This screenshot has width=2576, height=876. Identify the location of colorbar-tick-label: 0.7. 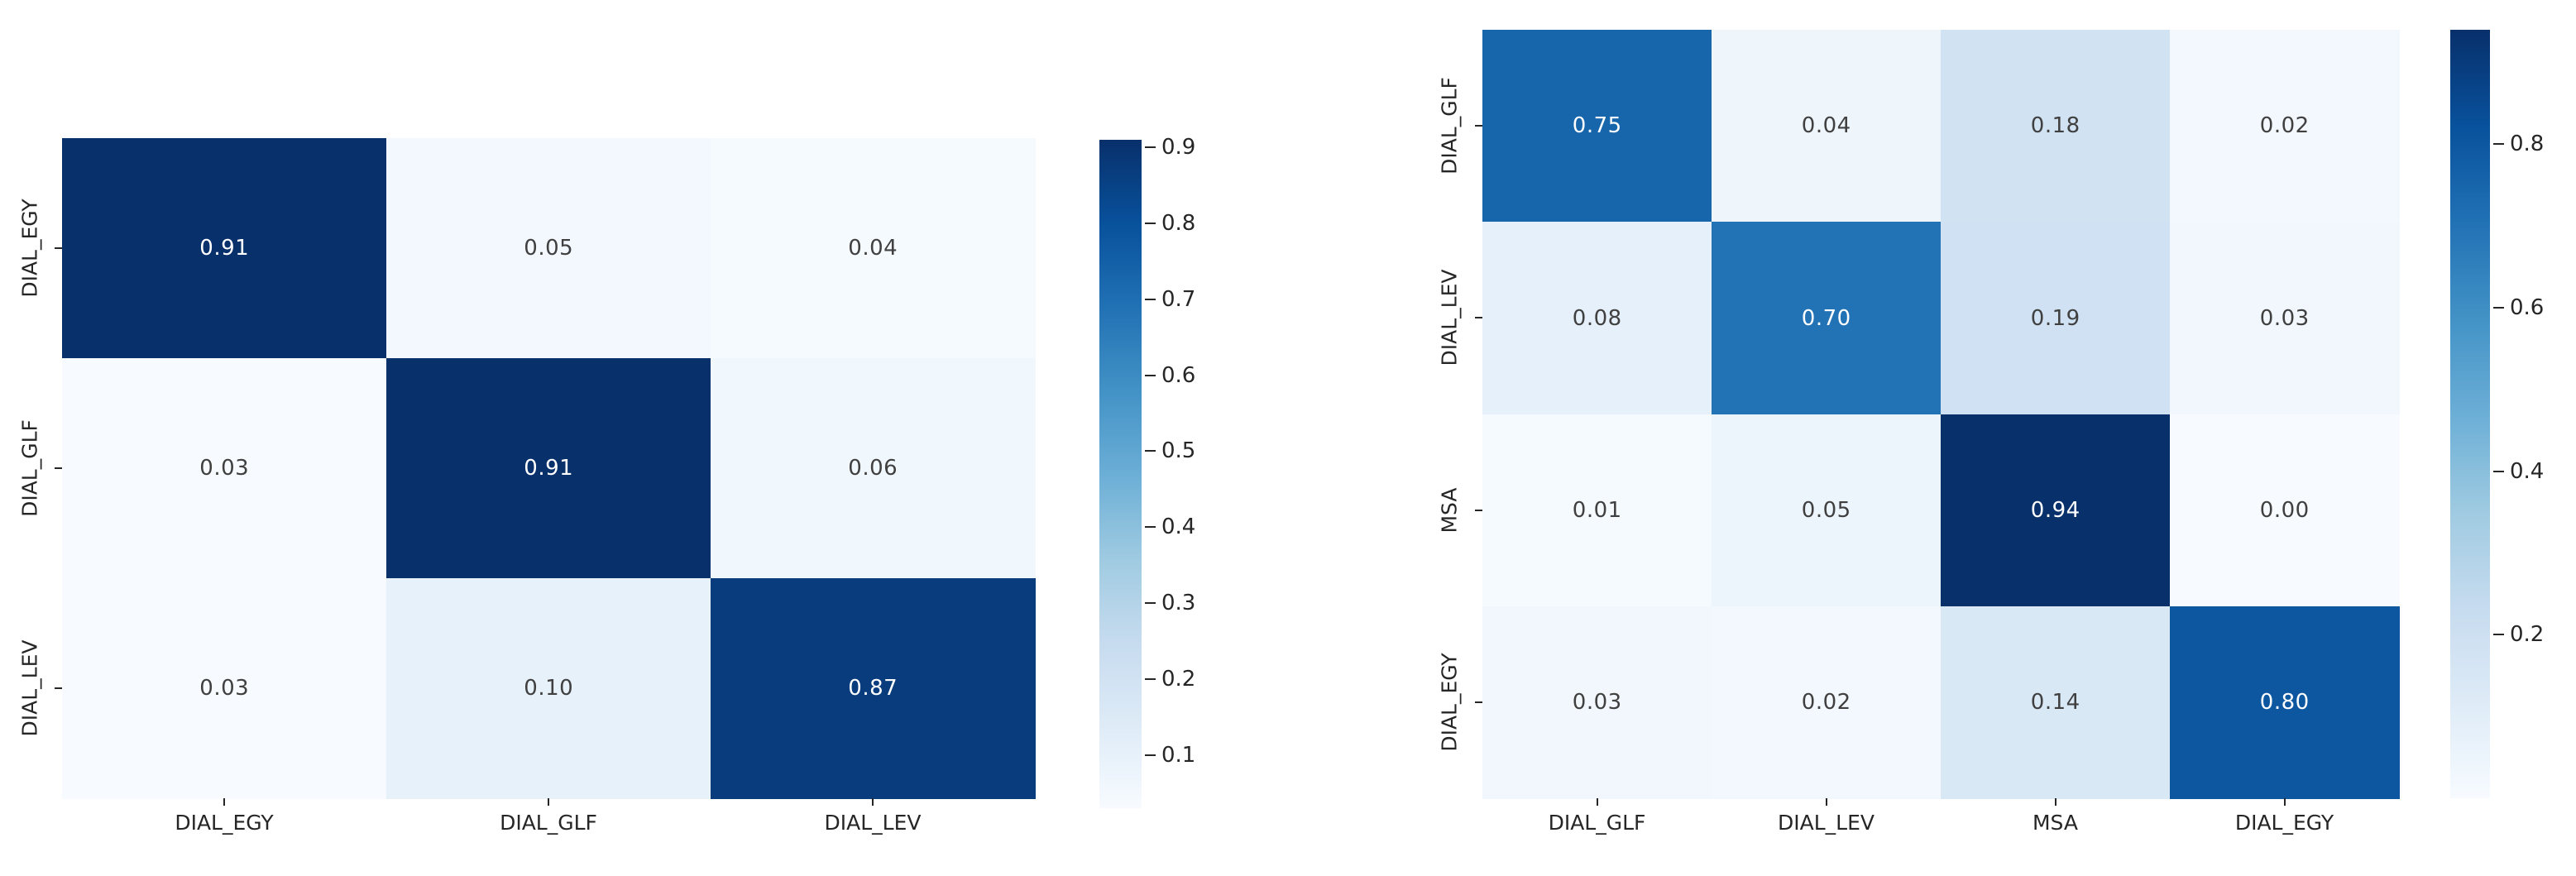
(1178, 299).